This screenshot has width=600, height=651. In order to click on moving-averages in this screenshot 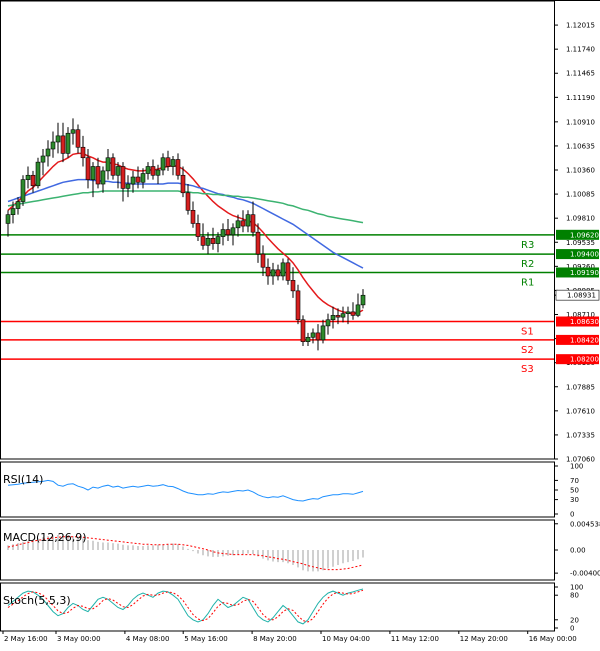, I will do `click(185, 233)`.